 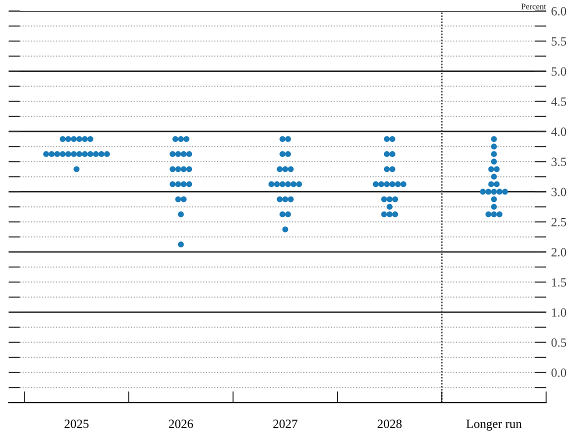 What do you see at coordinates (285, 424) in the screenshot?
I see `x-tick-label: 2027` at bounding box center [285, 424].